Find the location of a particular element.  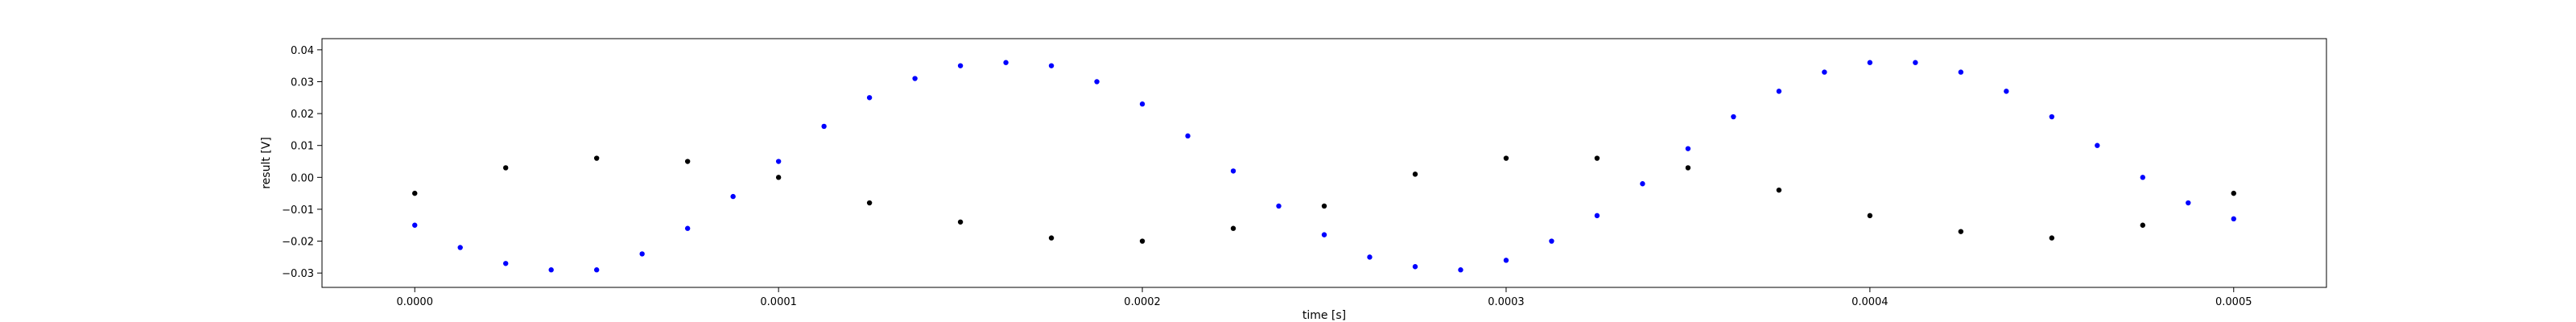

x-tick-label: 0.0004 is located at coordinates (1870, 302).